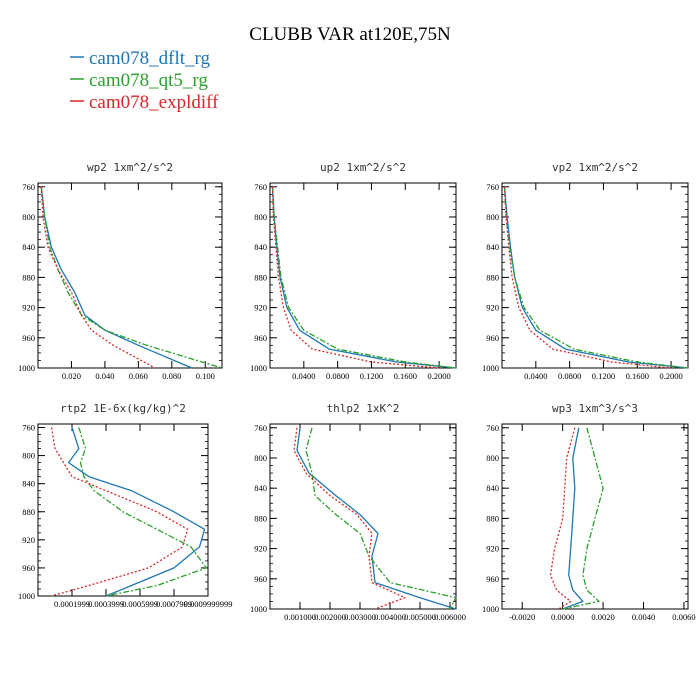 The width and height of the screenshot is (700, 700). Describe the element at coordinates (138, 376) in the screenshot. I see `x-tick-label: 0.060` at that location.